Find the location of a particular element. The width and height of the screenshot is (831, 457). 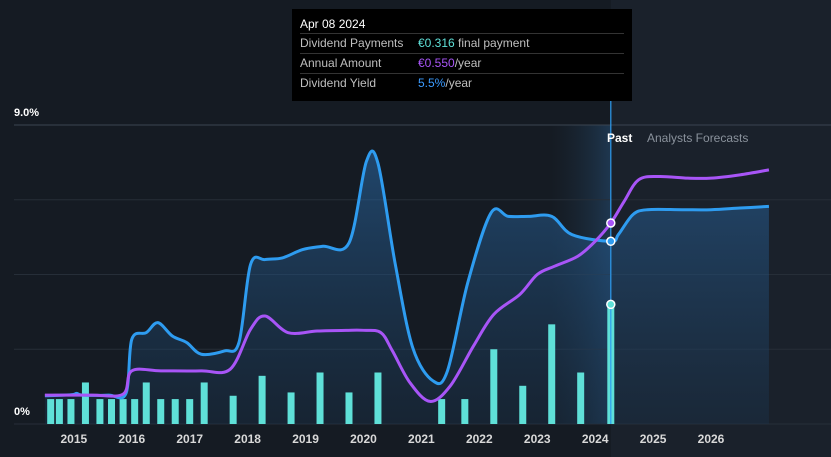

forecast-segment-label: Analysts Forecasts is located at coordinates (698, 138).